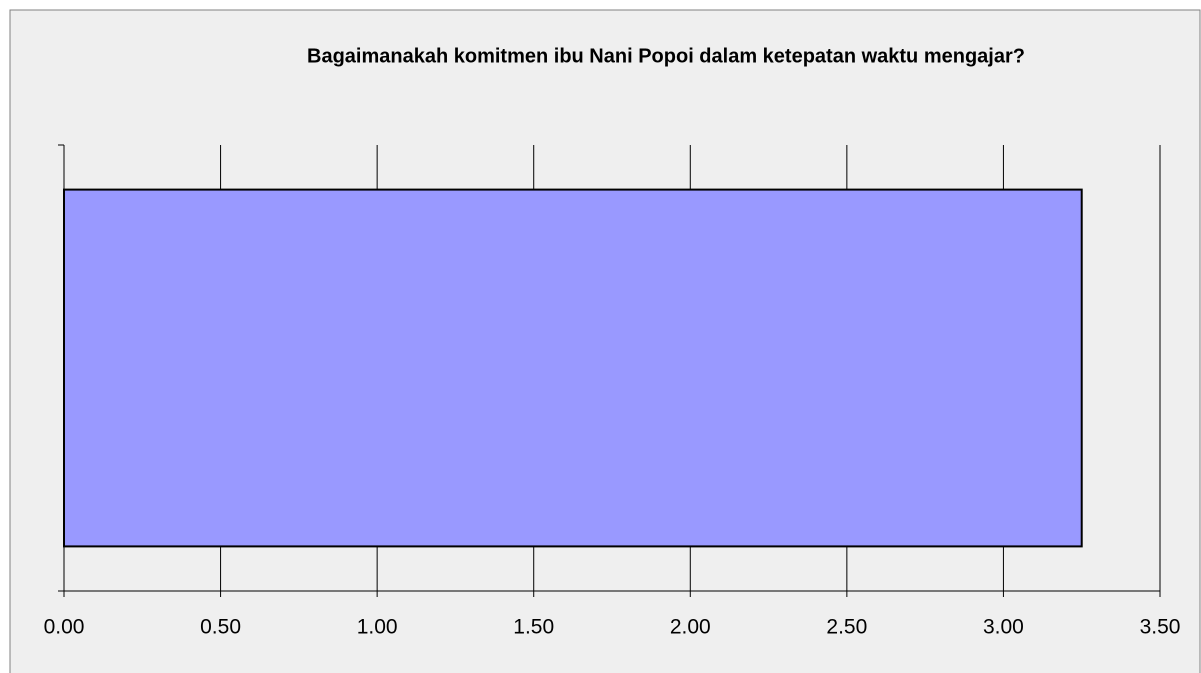 This screenshot has width=1201, height=673. I want to click on x-tick-label: 0.50, so click(220, 627).